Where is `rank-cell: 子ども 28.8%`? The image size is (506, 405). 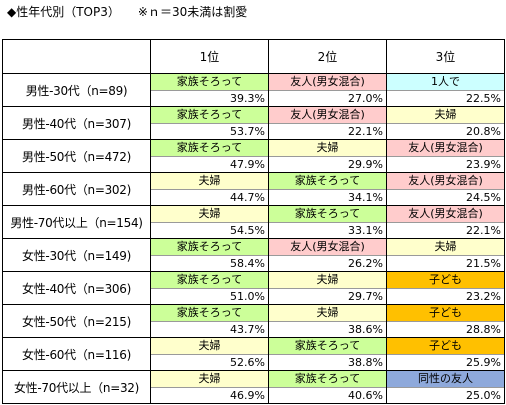 rank-cell: 子ども 28.8% is located at coordinates (445, 321).